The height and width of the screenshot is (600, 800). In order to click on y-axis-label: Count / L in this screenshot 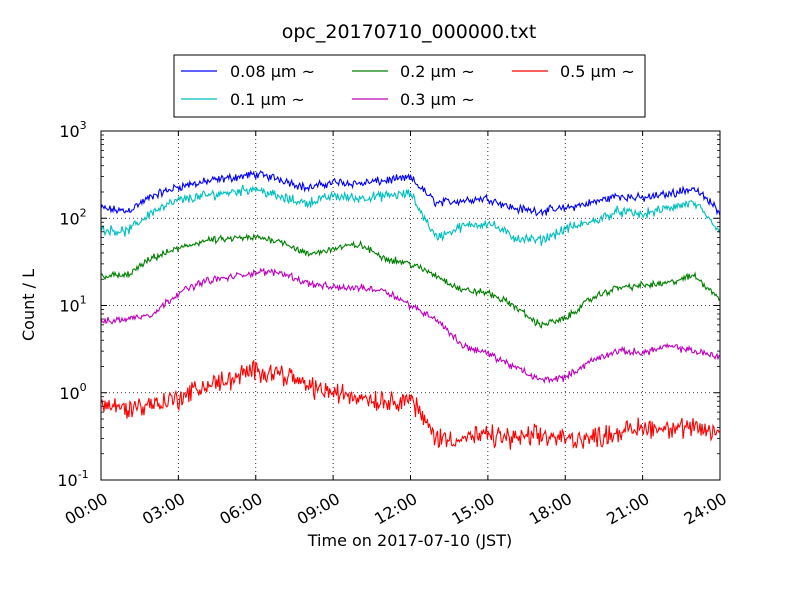, I will do `click(28, 305)`.